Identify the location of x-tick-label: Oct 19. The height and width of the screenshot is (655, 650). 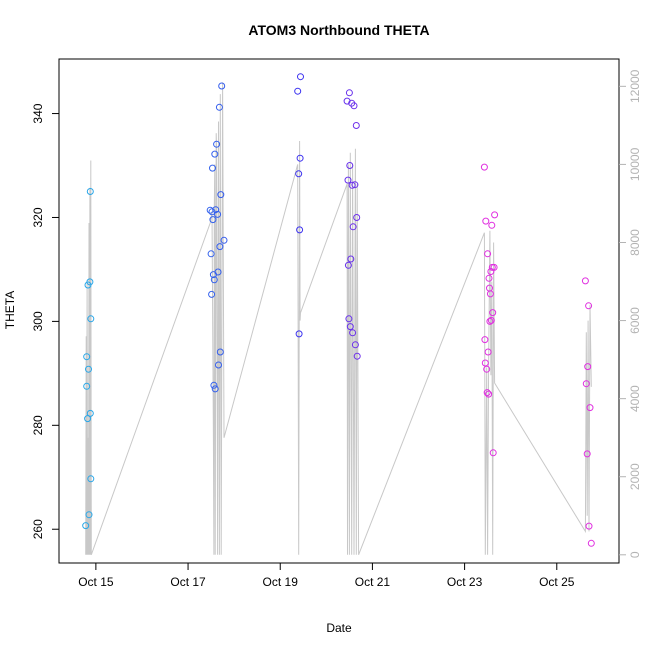
(281, 582).